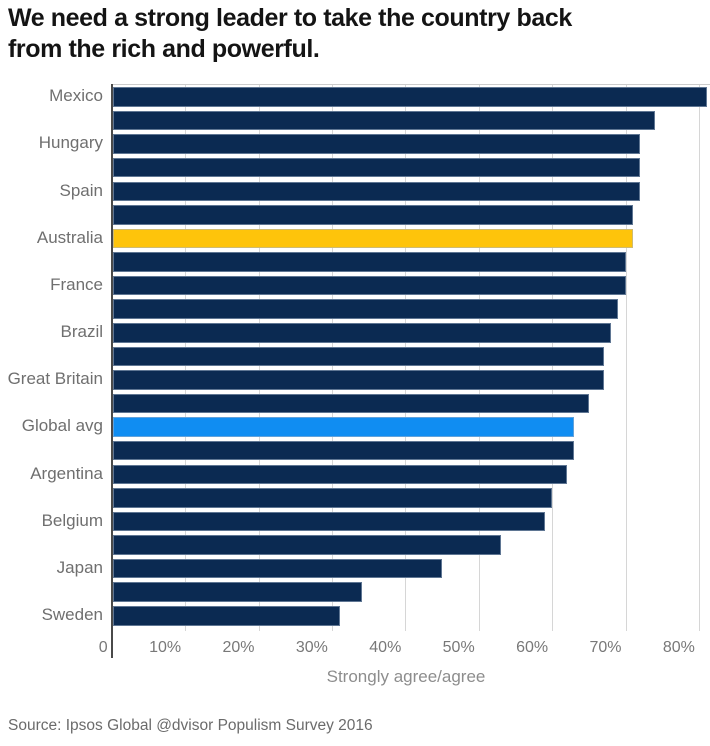  I want to click on x-tick-label-0: 0, so click(103, 647).